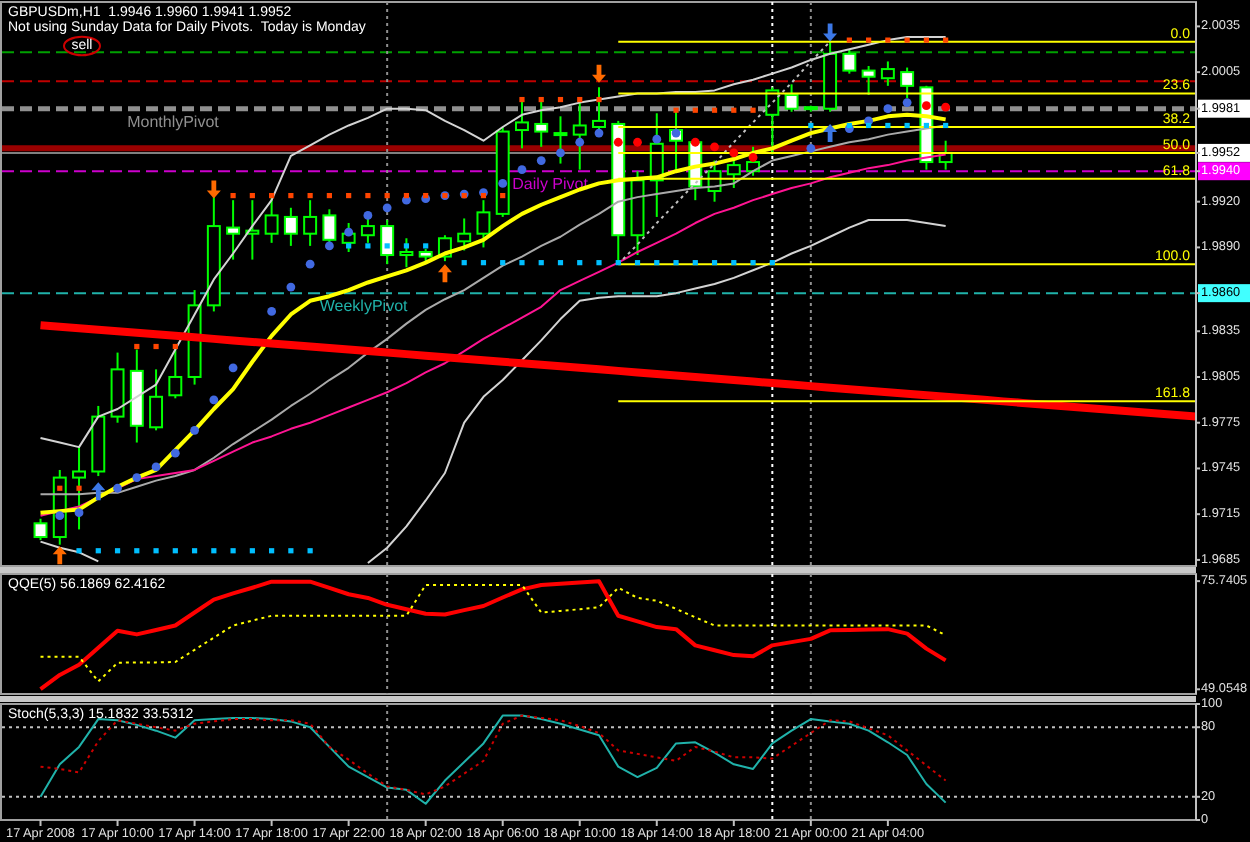  What do you see at coordinates (364, 306) in the screenshot?
I see `ref-line-label: WeeklyPivot` at bounding box center [364, 306].